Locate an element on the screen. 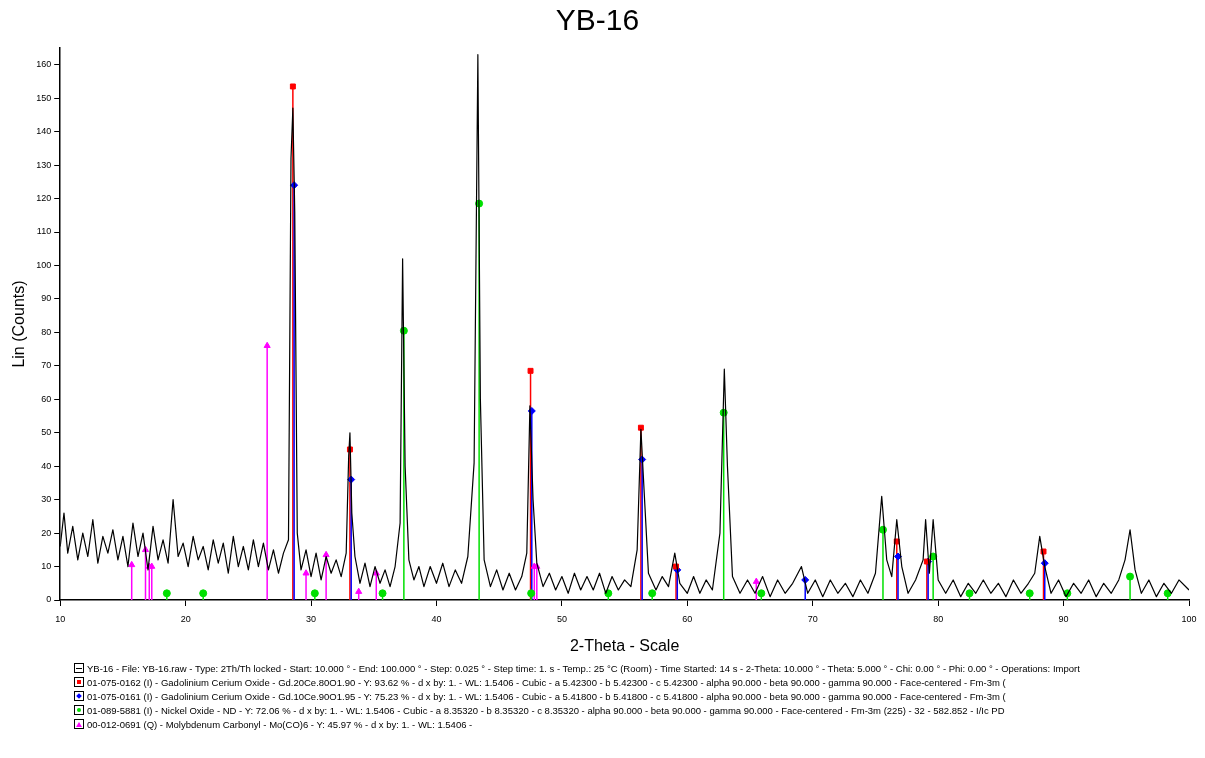 The image size is (1205, 758). x-tick-label: 10 is located at coordinates (60, 618).